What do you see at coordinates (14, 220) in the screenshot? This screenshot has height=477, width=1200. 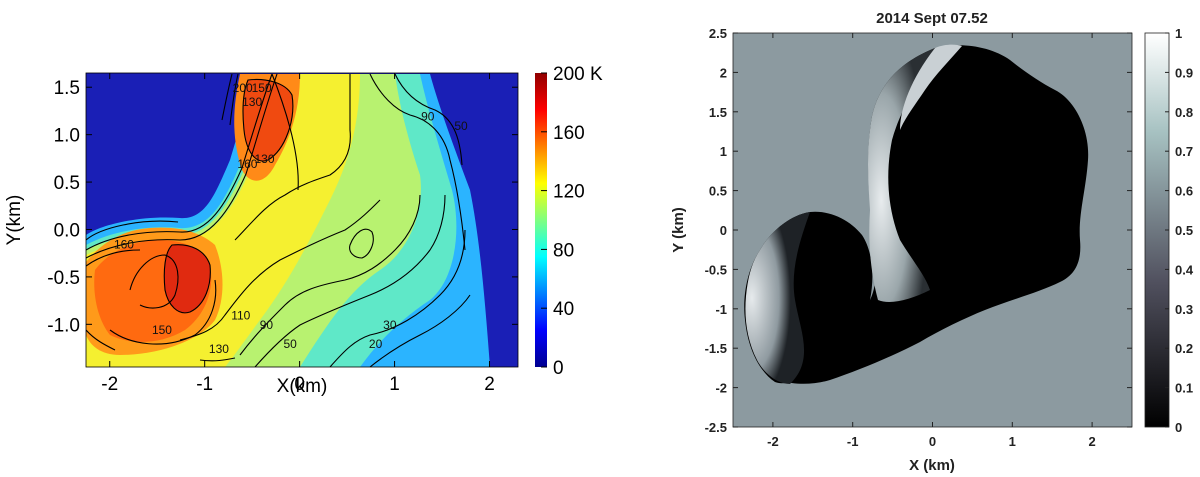 I see `y-axis-label: Y(km)` at bounding box center [14, 220].